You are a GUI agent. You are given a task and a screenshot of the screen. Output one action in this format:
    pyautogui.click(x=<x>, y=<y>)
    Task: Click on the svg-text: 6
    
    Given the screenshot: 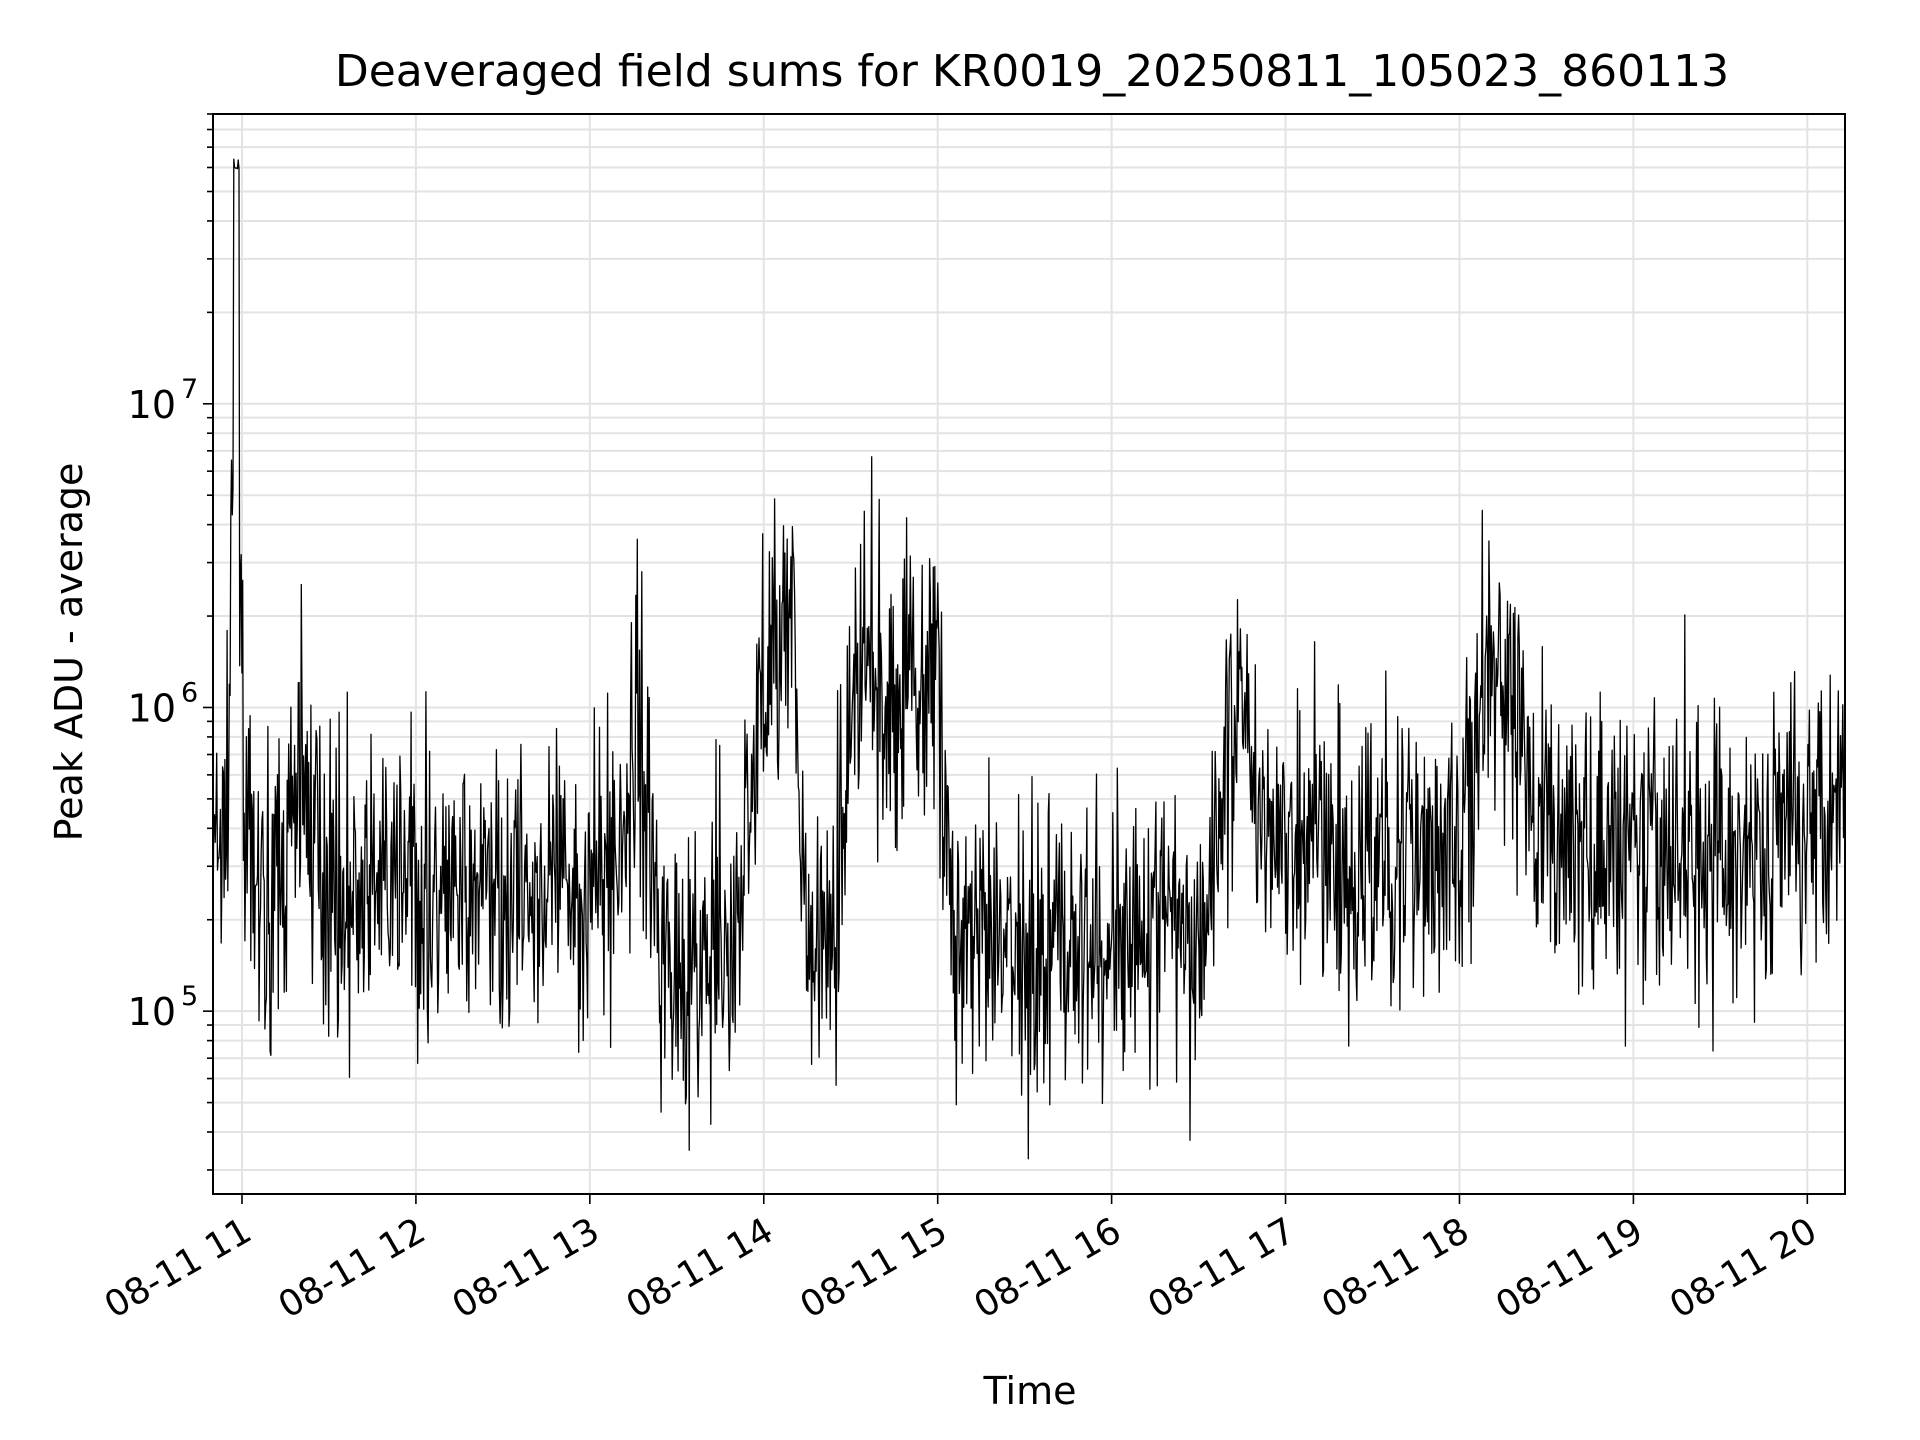 What is the action you would take?
    pyautogui.click(x=189, y=692)
    